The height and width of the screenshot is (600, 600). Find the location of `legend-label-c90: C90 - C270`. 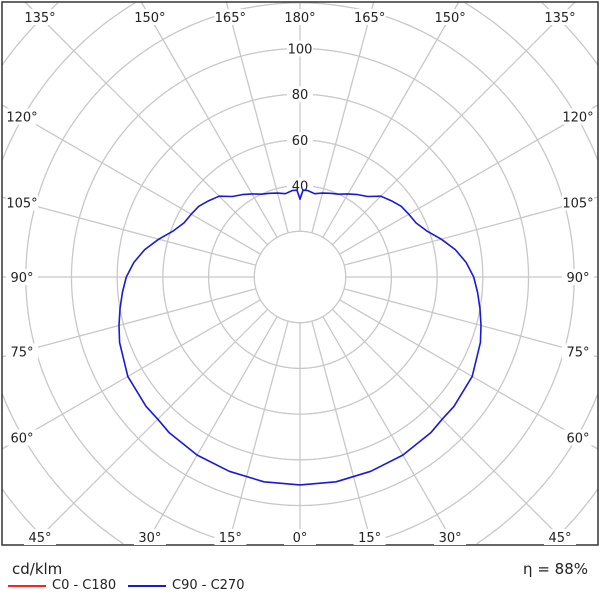

legend-label-c90: C90 - C270 is located at coordinates (208, 585).